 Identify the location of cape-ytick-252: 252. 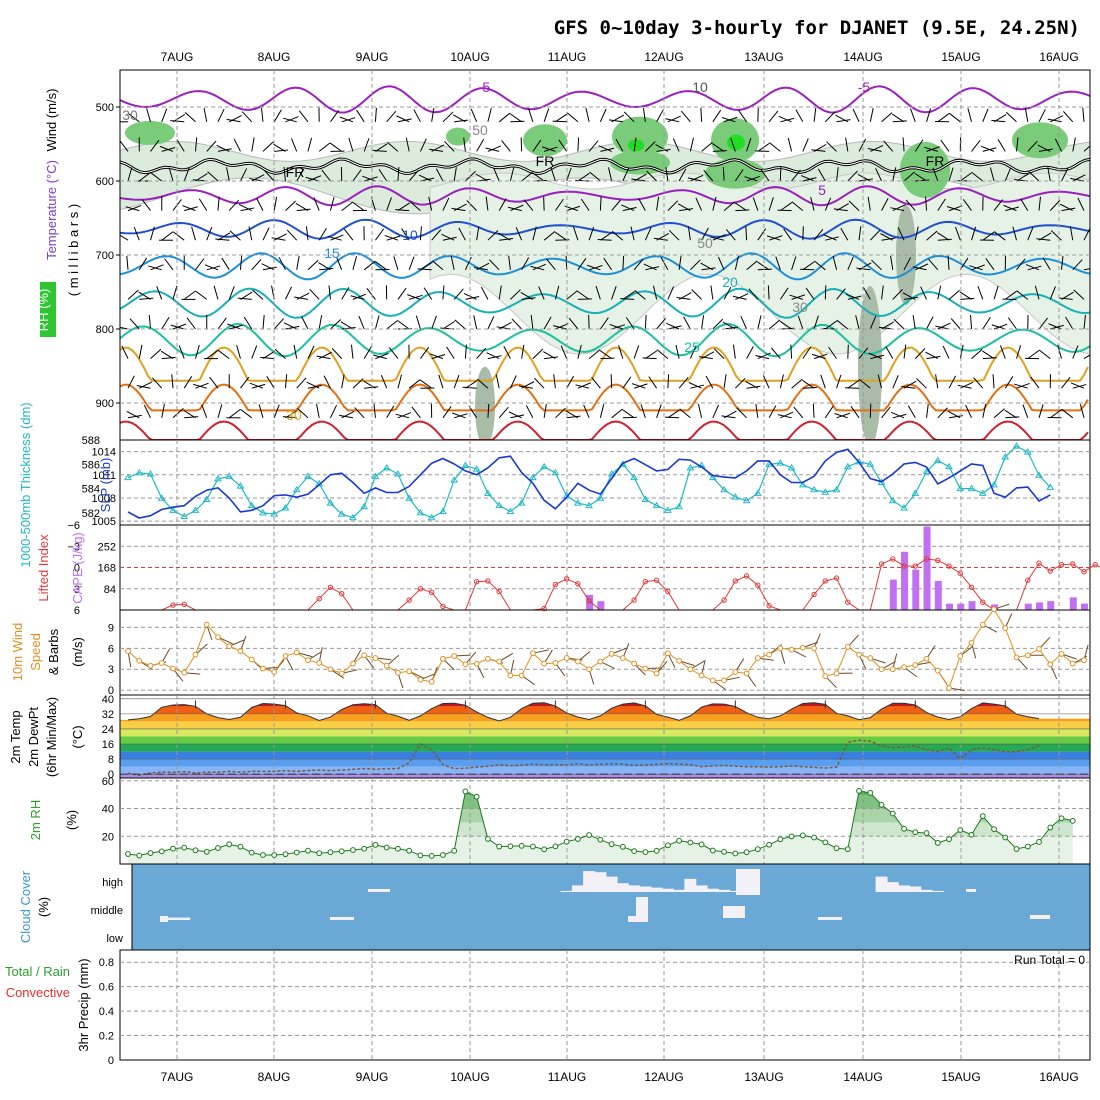
(107, 547).